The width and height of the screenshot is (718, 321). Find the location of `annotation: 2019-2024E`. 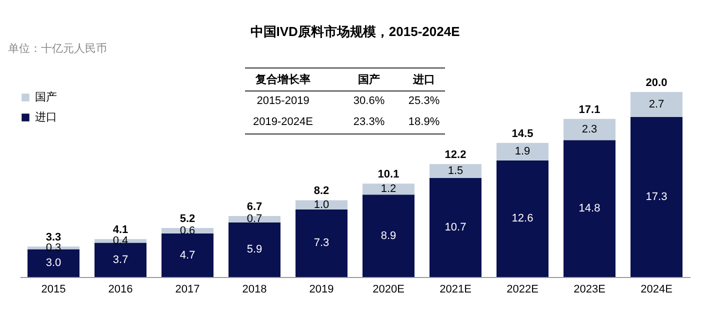

annotation: 2019-2024E is located at coordinates (283, 122).